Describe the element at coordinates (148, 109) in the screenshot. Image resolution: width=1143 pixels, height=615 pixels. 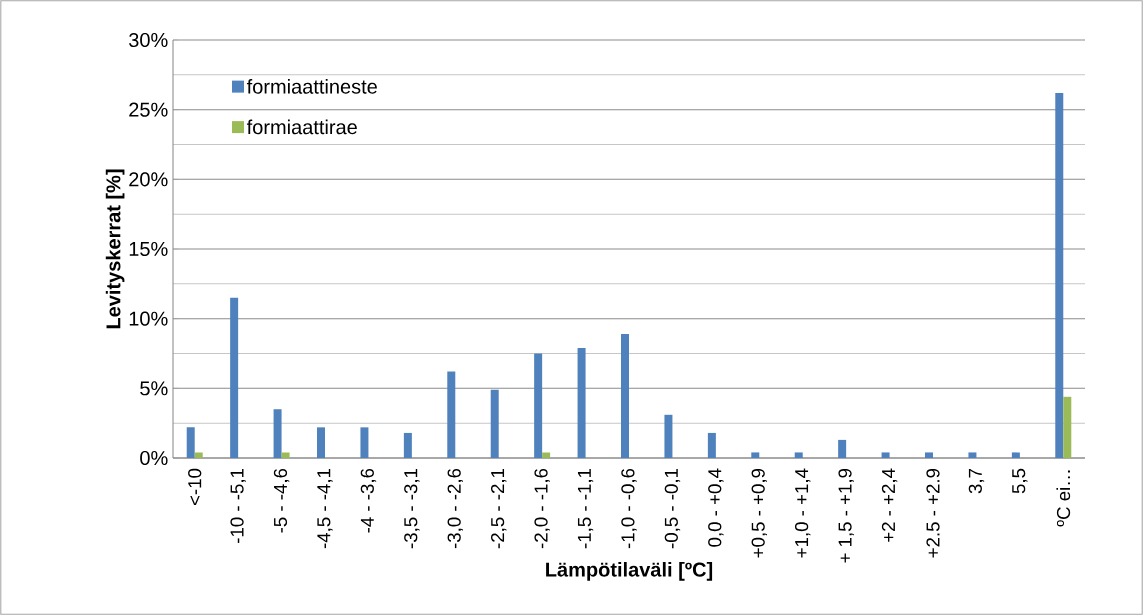
I see `y-tick-label: 25%` at that location.